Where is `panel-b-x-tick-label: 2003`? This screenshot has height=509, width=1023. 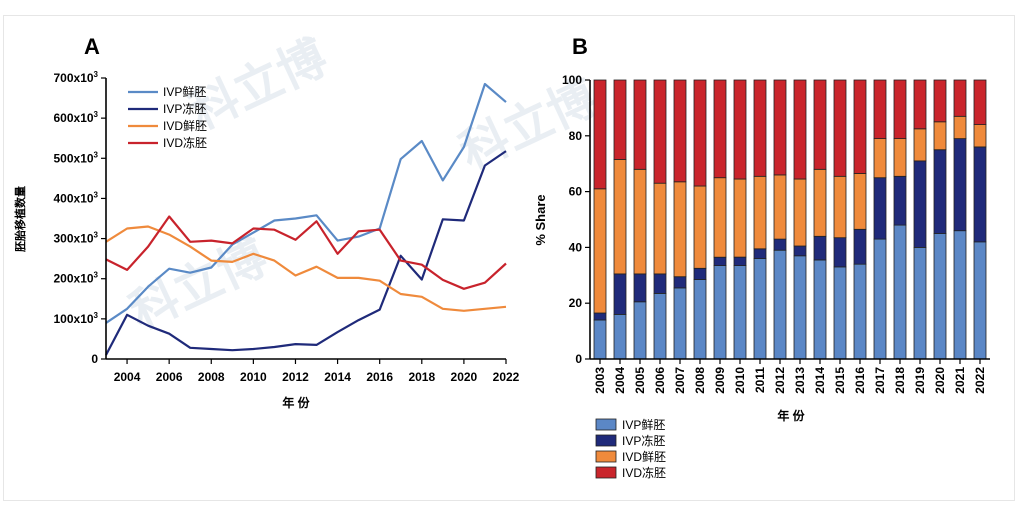
panel-b-x-tick-label: 2003 is located at coordinates (600, 380).